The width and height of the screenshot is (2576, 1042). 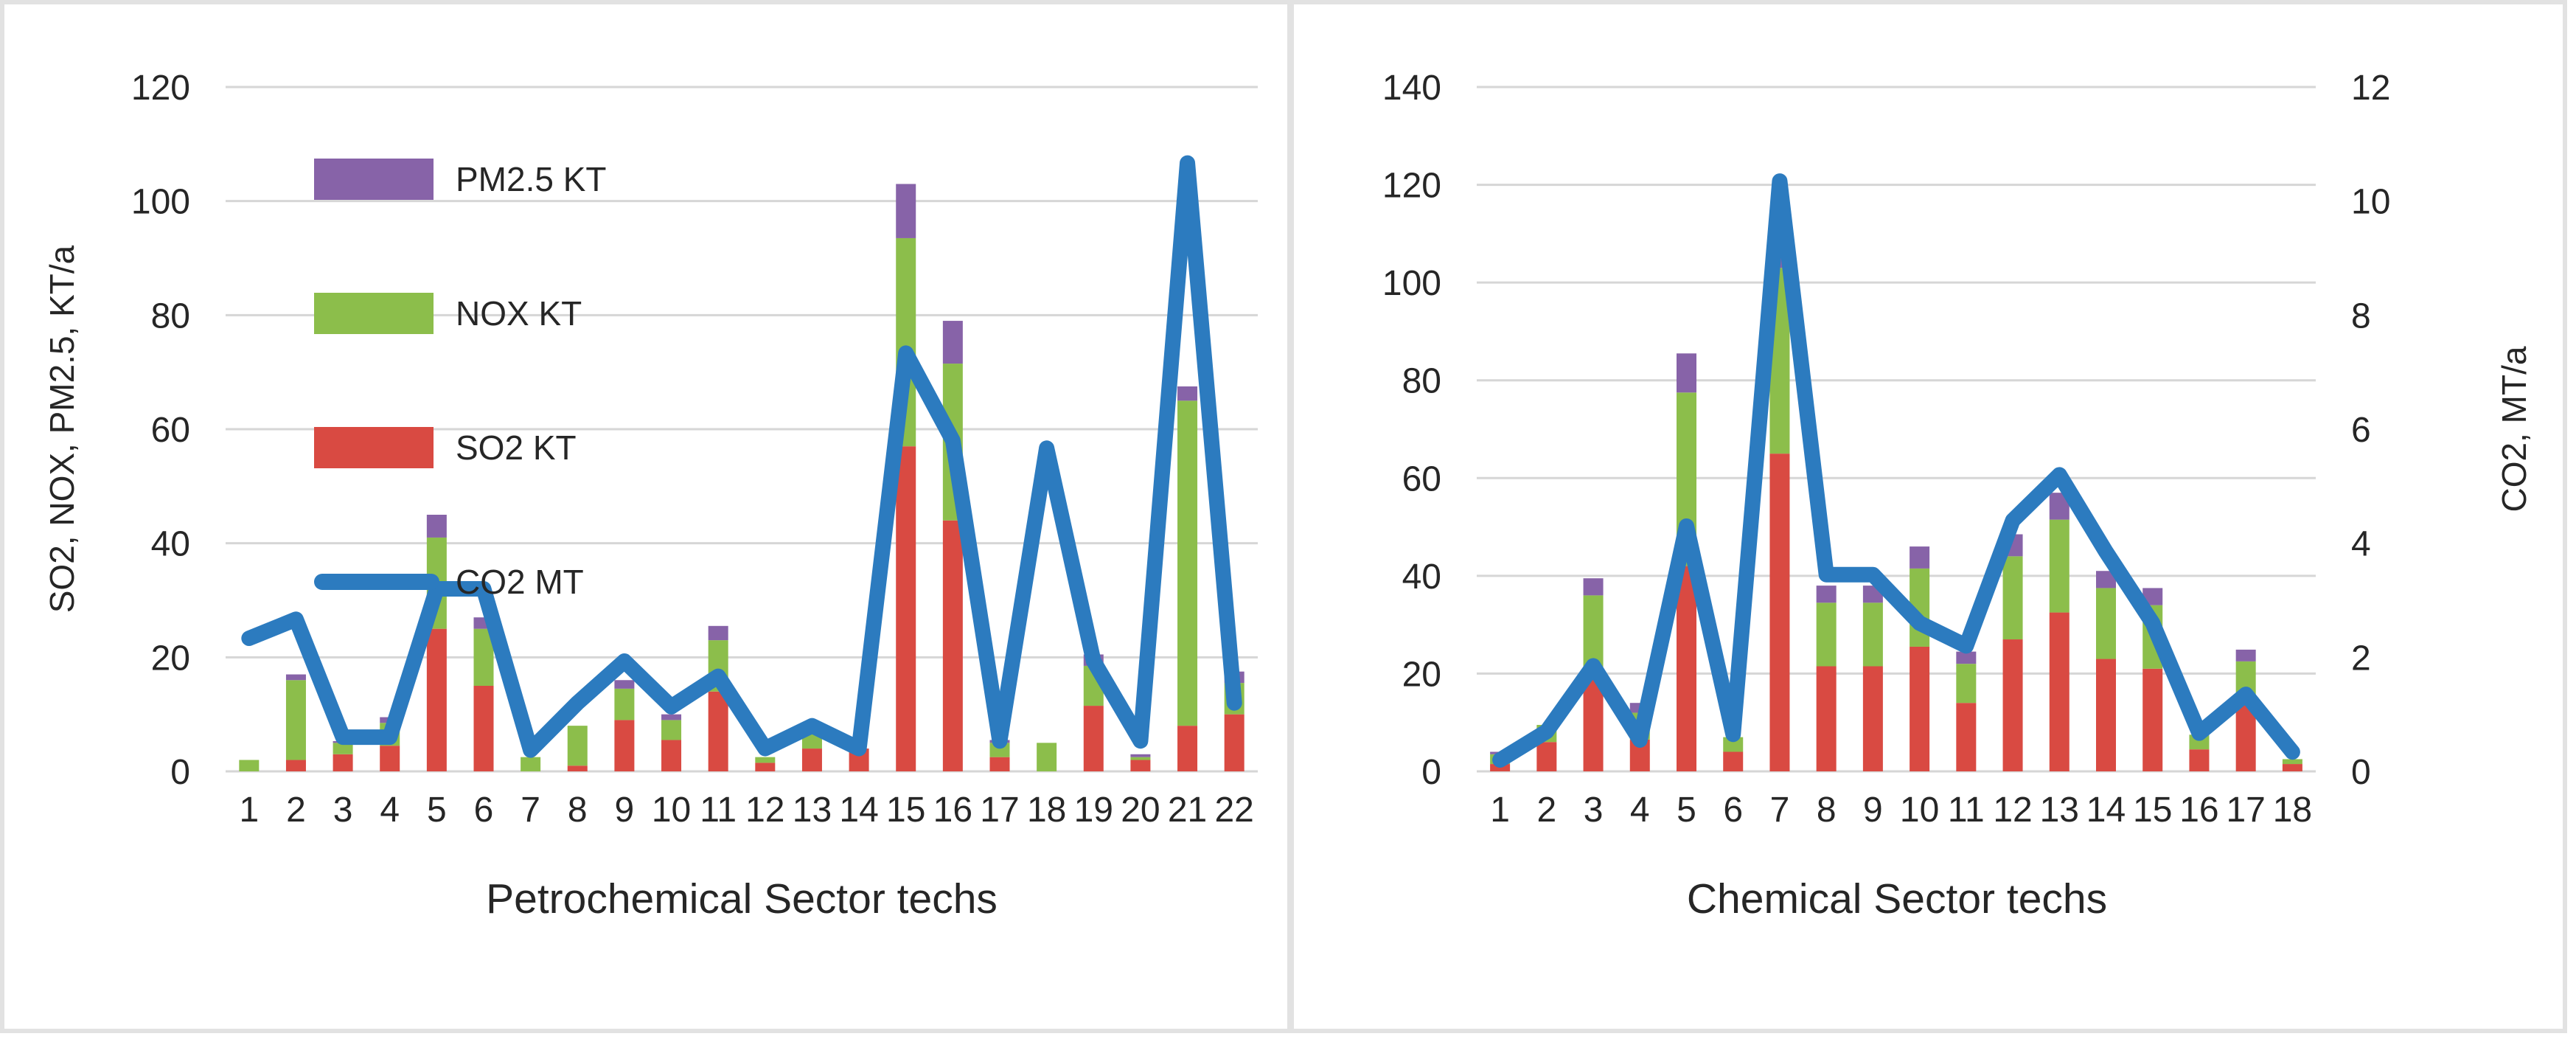 What do you see at coordinates (1093, 810) in the screenshot?
I see `x-axis-tick-label: 19` at bounding box center [1093, 810].